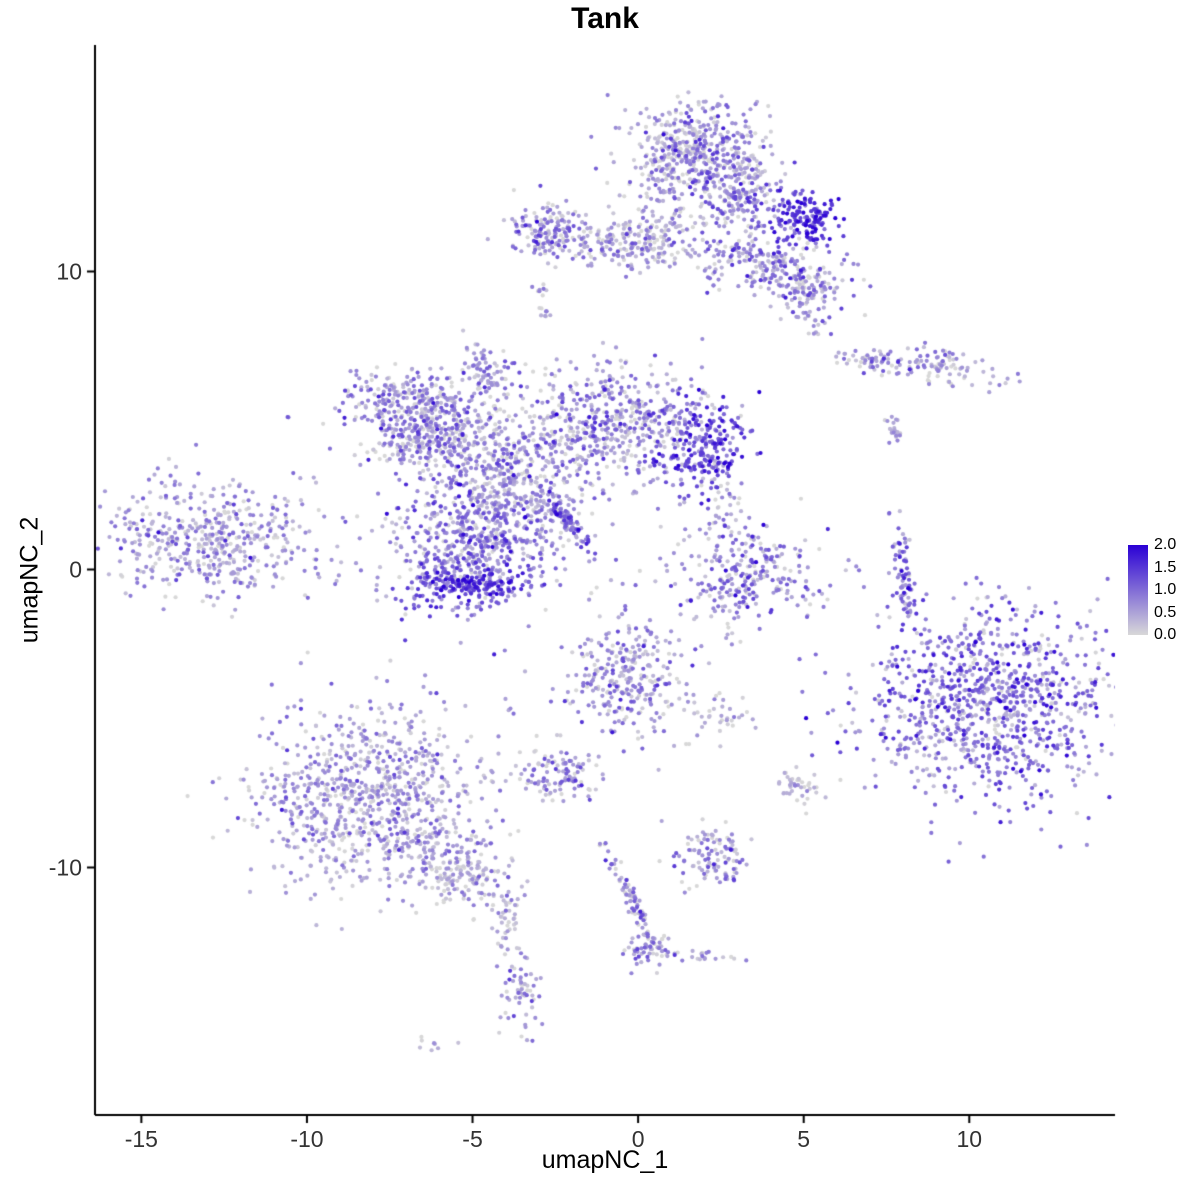 The image size is (1200, 1200). I want to click on colorbar-gradient, so click(1138, 590).